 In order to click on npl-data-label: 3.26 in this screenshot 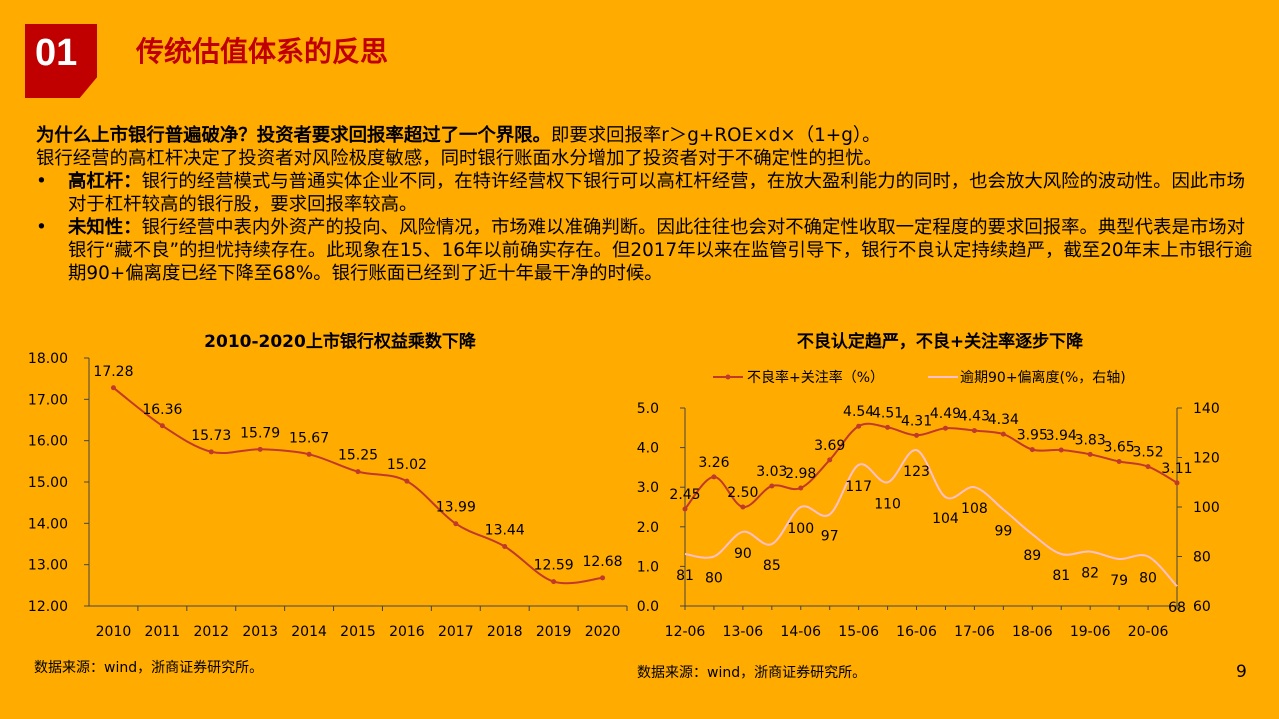, I will do `click(713, 463)`.